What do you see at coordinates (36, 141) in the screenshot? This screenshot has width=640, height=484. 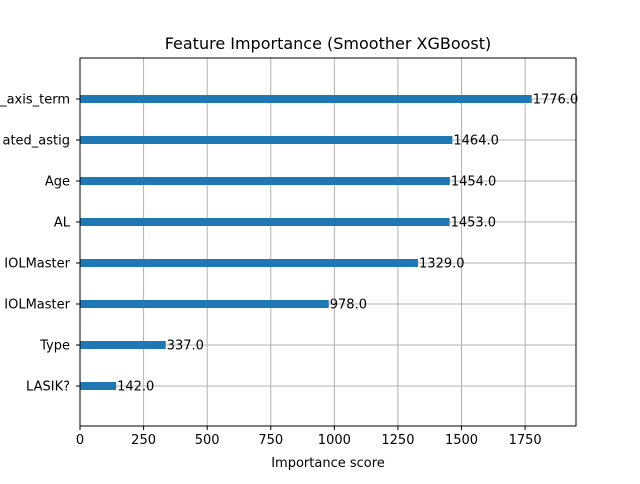 I see `y-tick-label: ated_astig` at bounding box center [36, 141].